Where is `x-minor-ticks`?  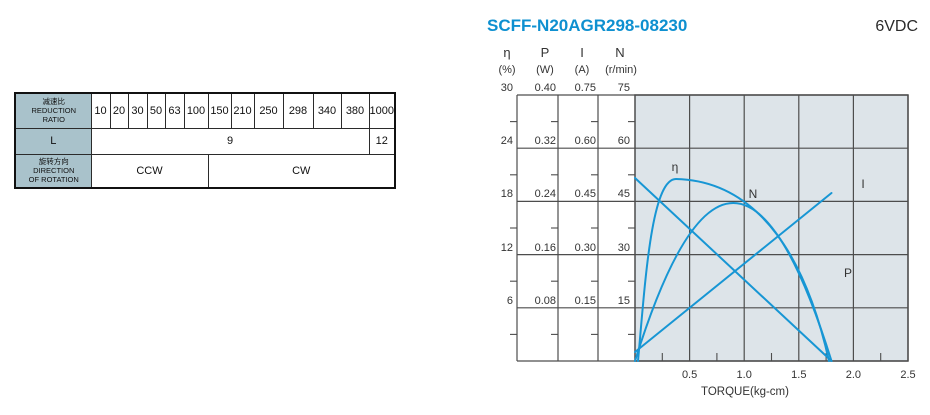
x-minor-ticks is located at coordinates (771, 357).